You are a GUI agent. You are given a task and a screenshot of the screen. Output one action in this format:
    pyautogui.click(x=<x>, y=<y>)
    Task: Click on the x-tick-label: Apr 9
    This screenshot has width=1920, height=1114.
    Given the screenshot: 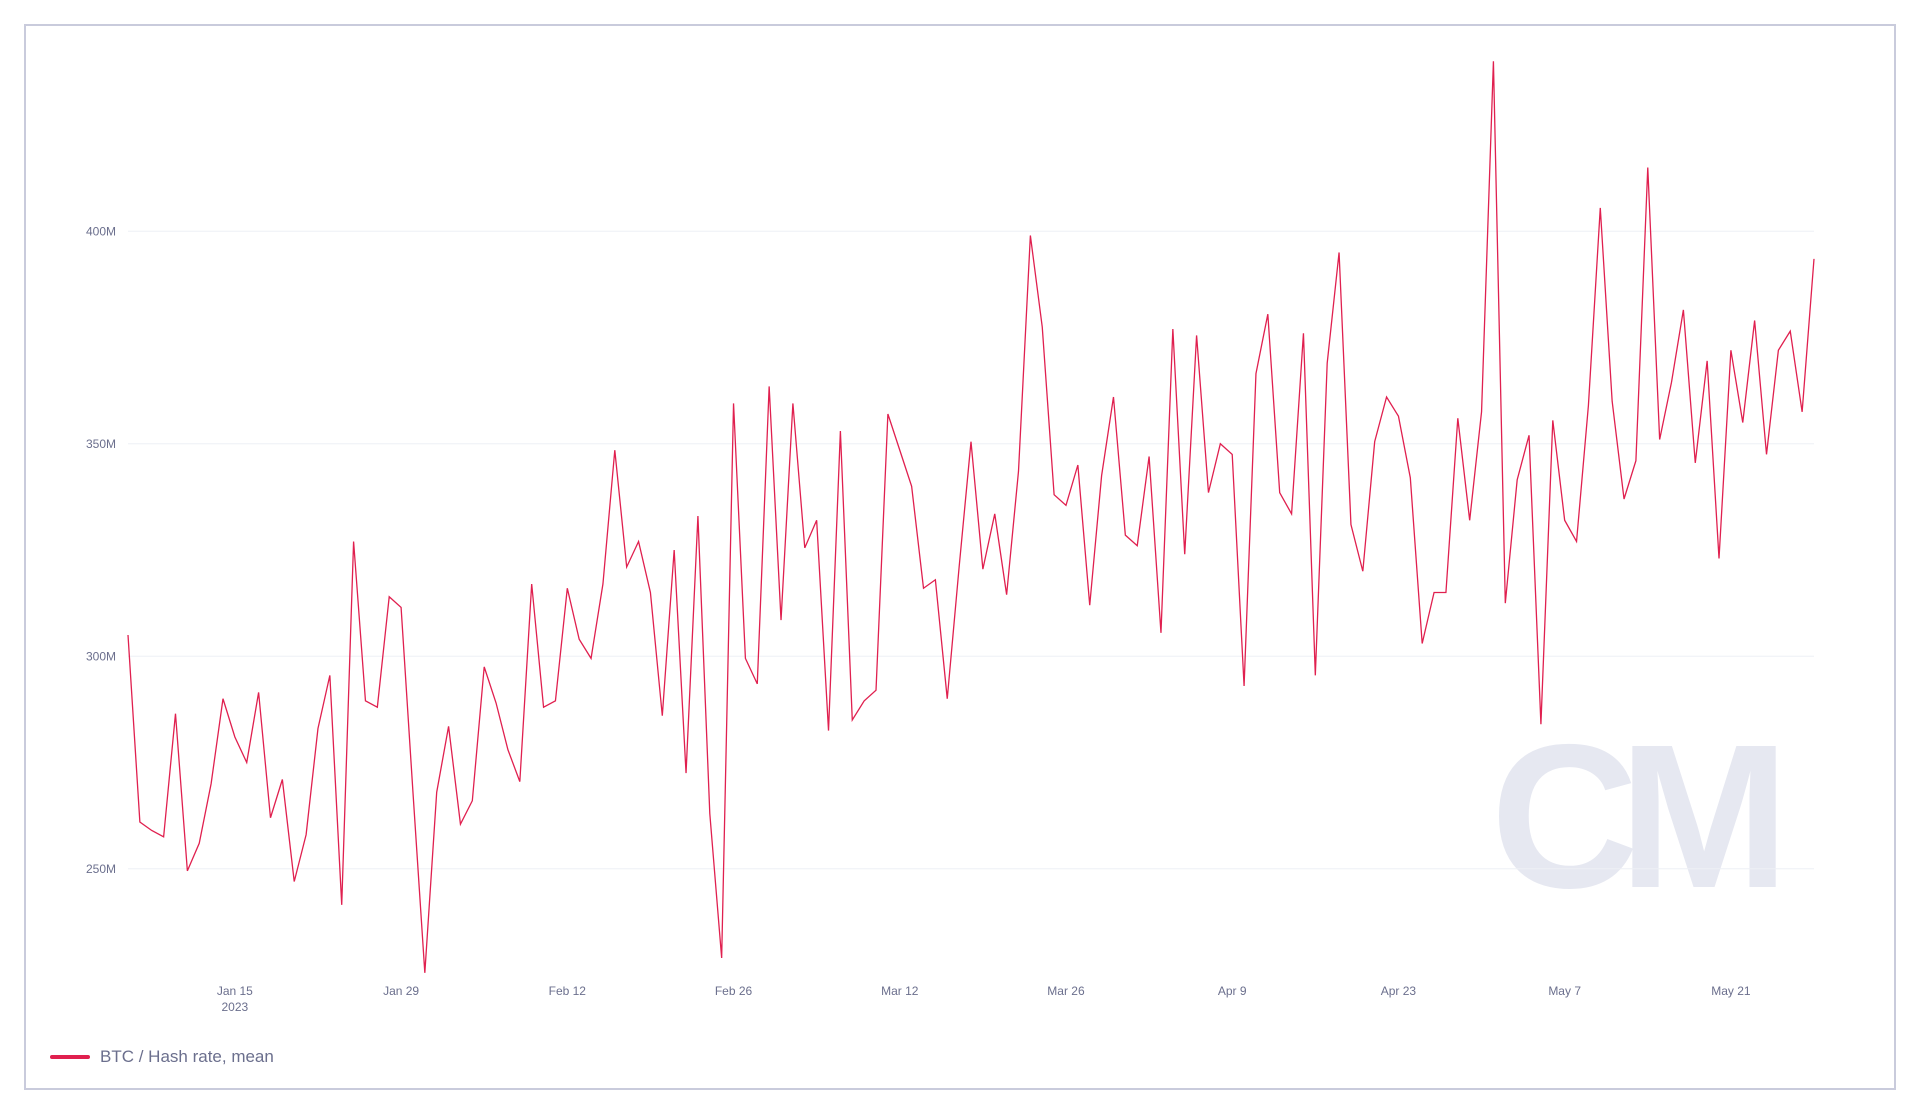 What is the action you would take?
    pyautogui.click(x=1232, y=991)
    